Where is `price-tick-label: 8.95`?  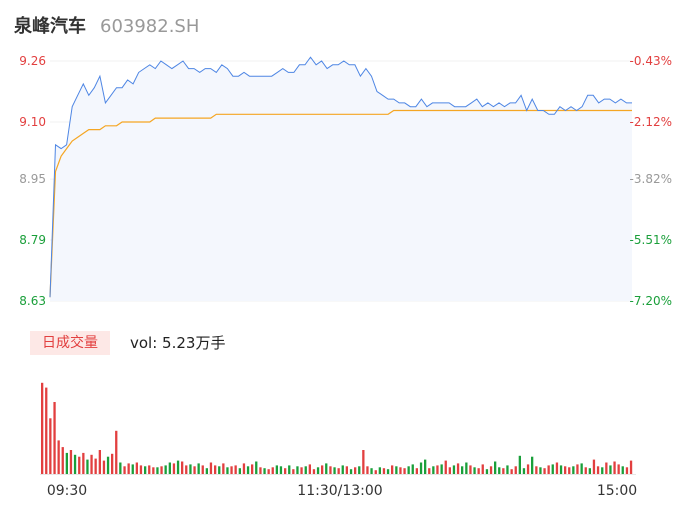
price-tick-label: 8.95 is located at coordinates (32, 179).